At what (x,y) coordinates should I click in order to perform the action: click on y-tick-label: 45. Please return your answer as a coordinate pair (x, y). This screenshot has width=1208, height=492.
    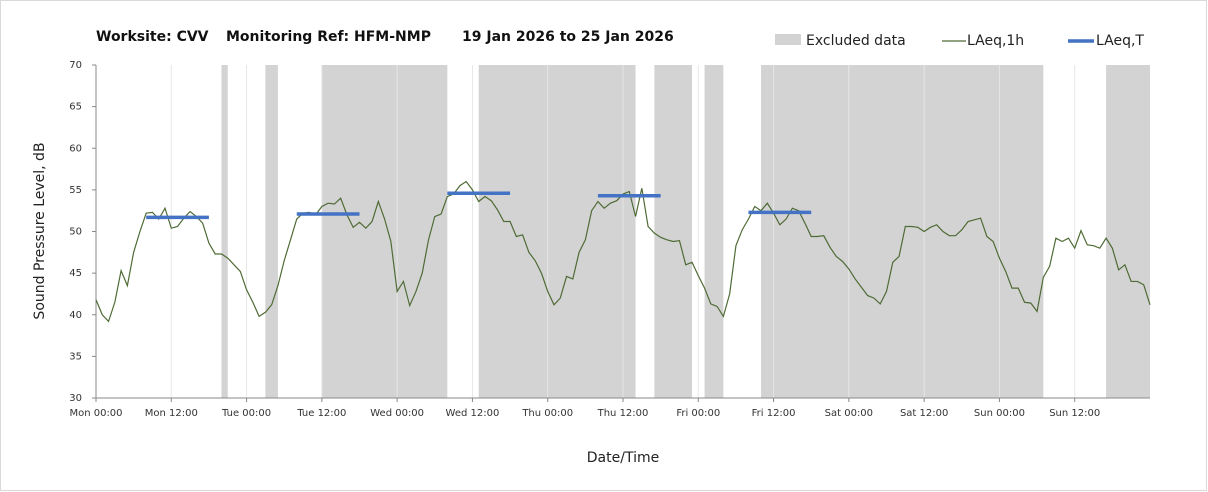
    Looking at the image, I should click on (75, 273).